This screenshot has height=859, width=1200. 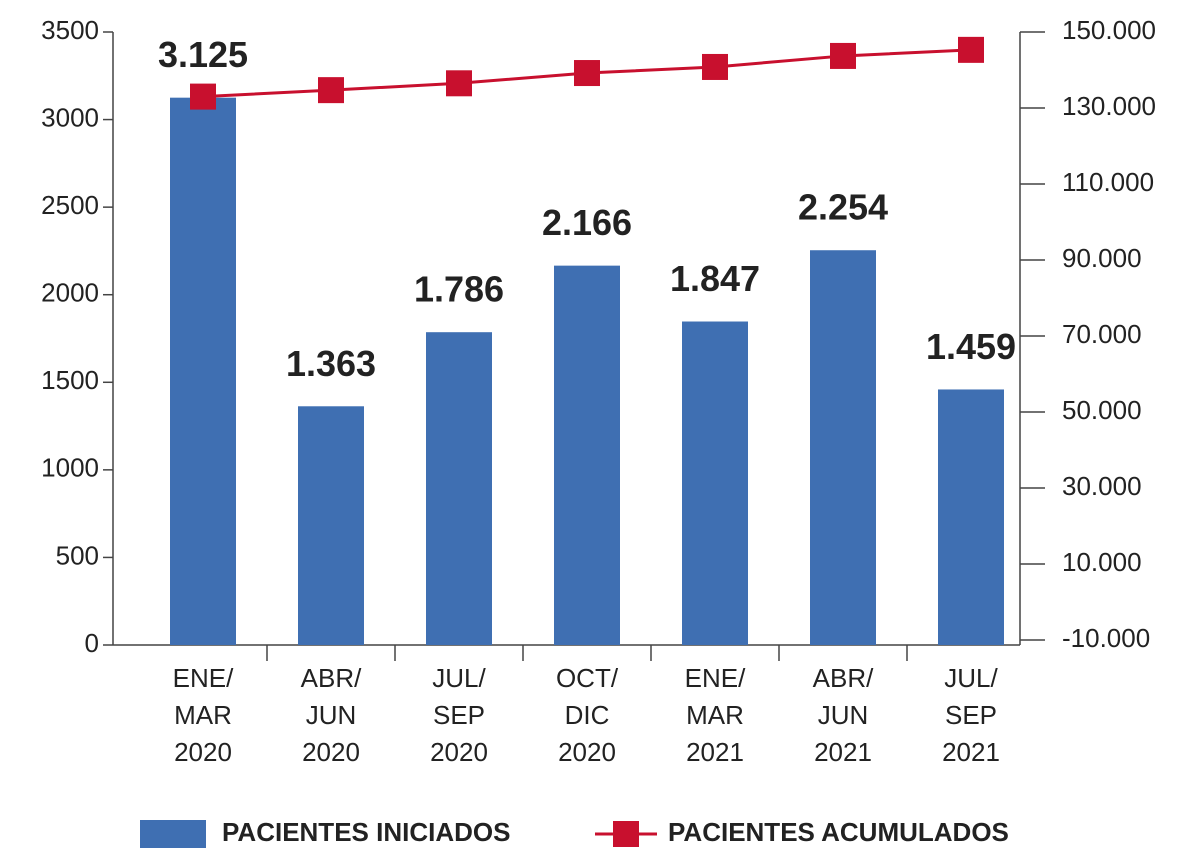 I want to click on y2-tick-label: 110.000, so click(x=1108, y=182).